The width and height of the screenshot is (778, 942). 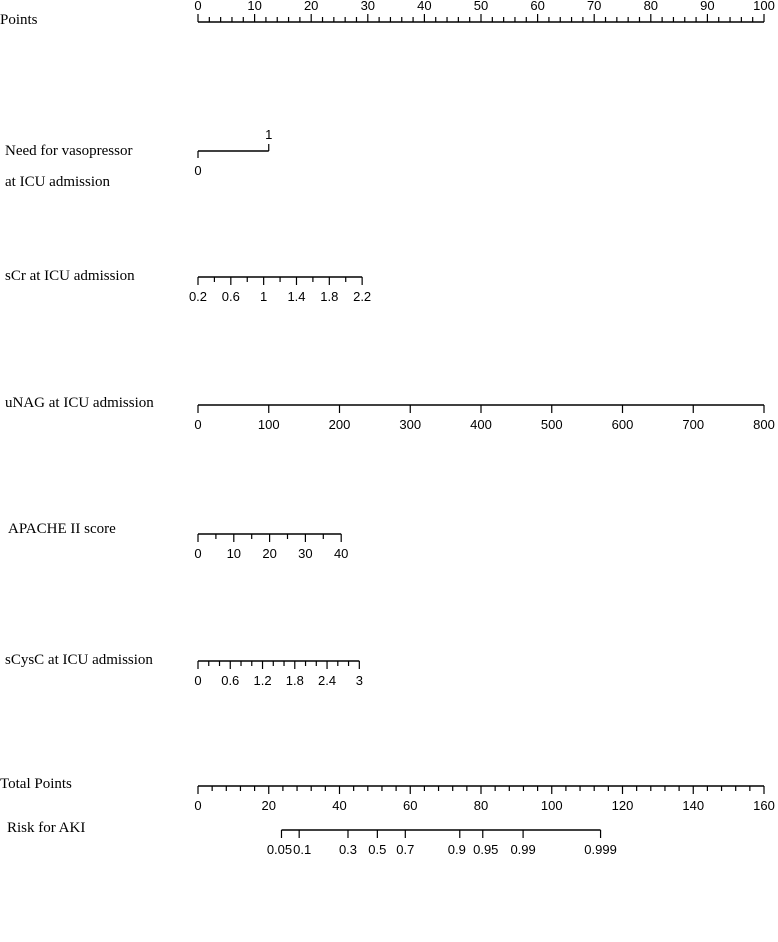 What do you see at coordinates (707, 6) in the screenshot?
I see `row-points-tick-label: 90` at bounding box center [707, 6].